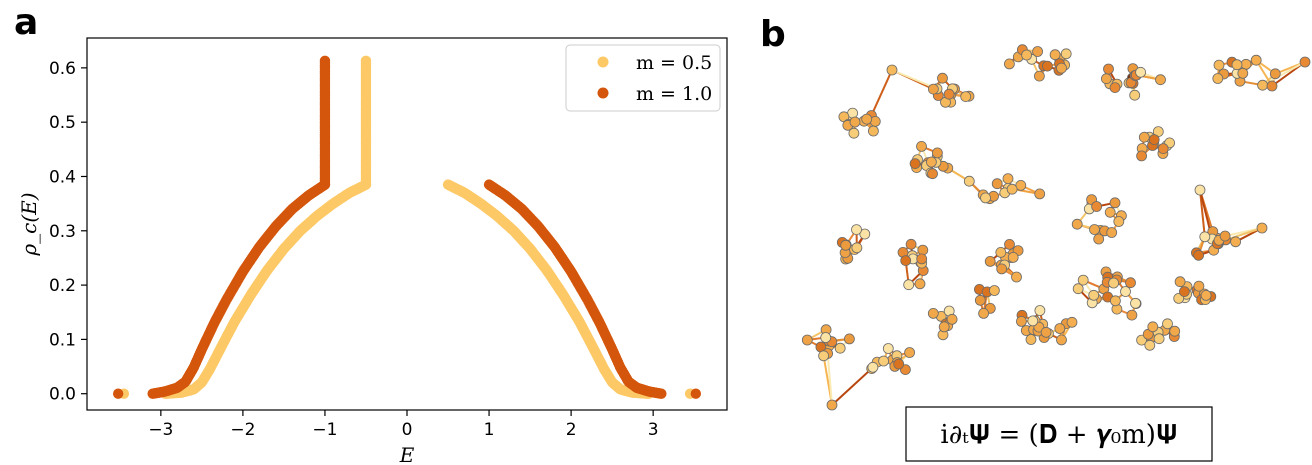 The image size is (1312, 465). I want to click on x-tick-label: 1, so click(489, 430).